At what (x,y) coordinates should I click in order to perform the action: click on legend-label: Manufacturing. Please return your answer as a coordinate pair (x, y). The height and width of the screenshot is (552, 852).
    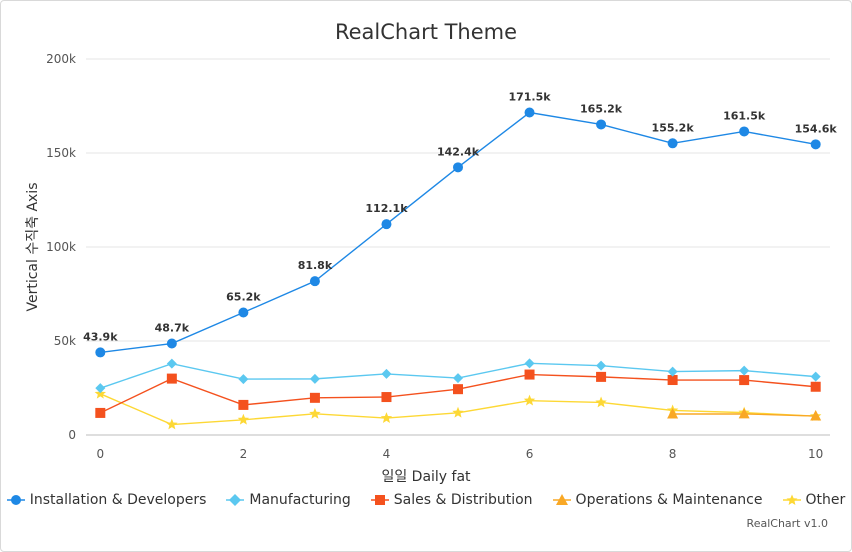
    Looking at the image, I should click on (300, 500).